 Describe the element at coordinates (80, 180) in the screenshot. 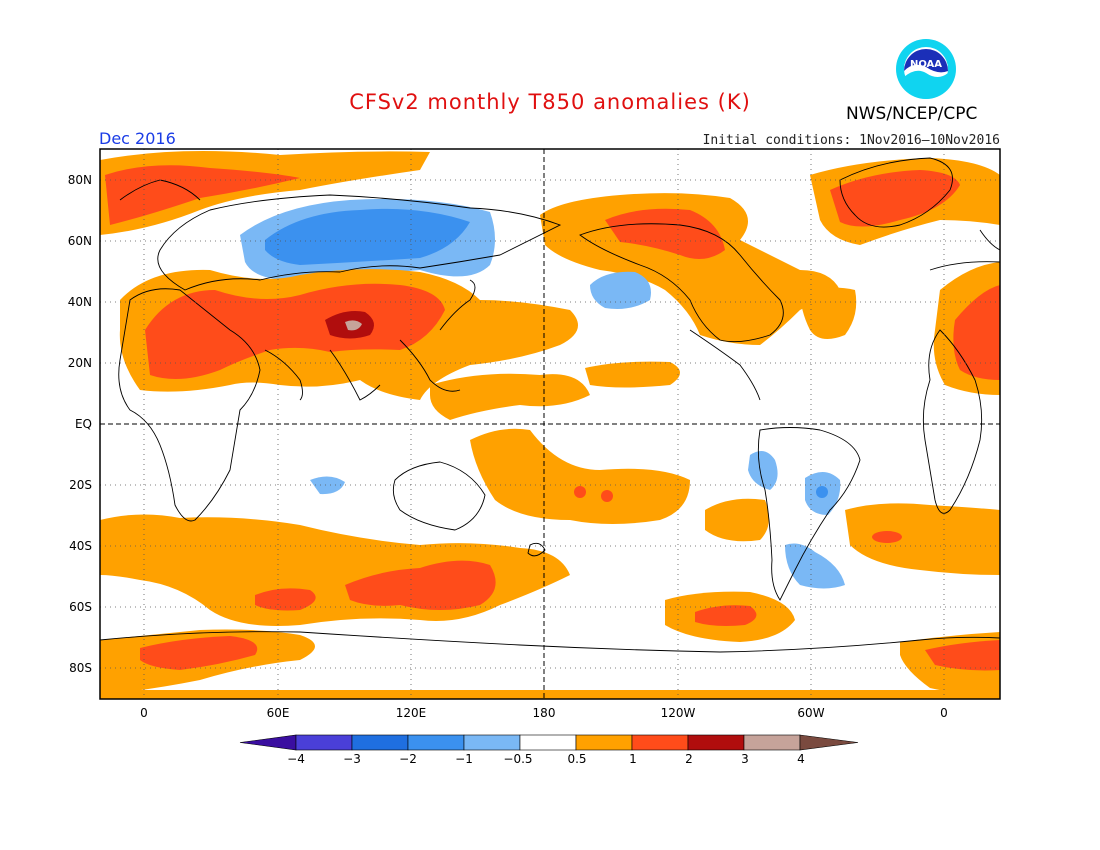

I see `lat-label: 80N` at that location.